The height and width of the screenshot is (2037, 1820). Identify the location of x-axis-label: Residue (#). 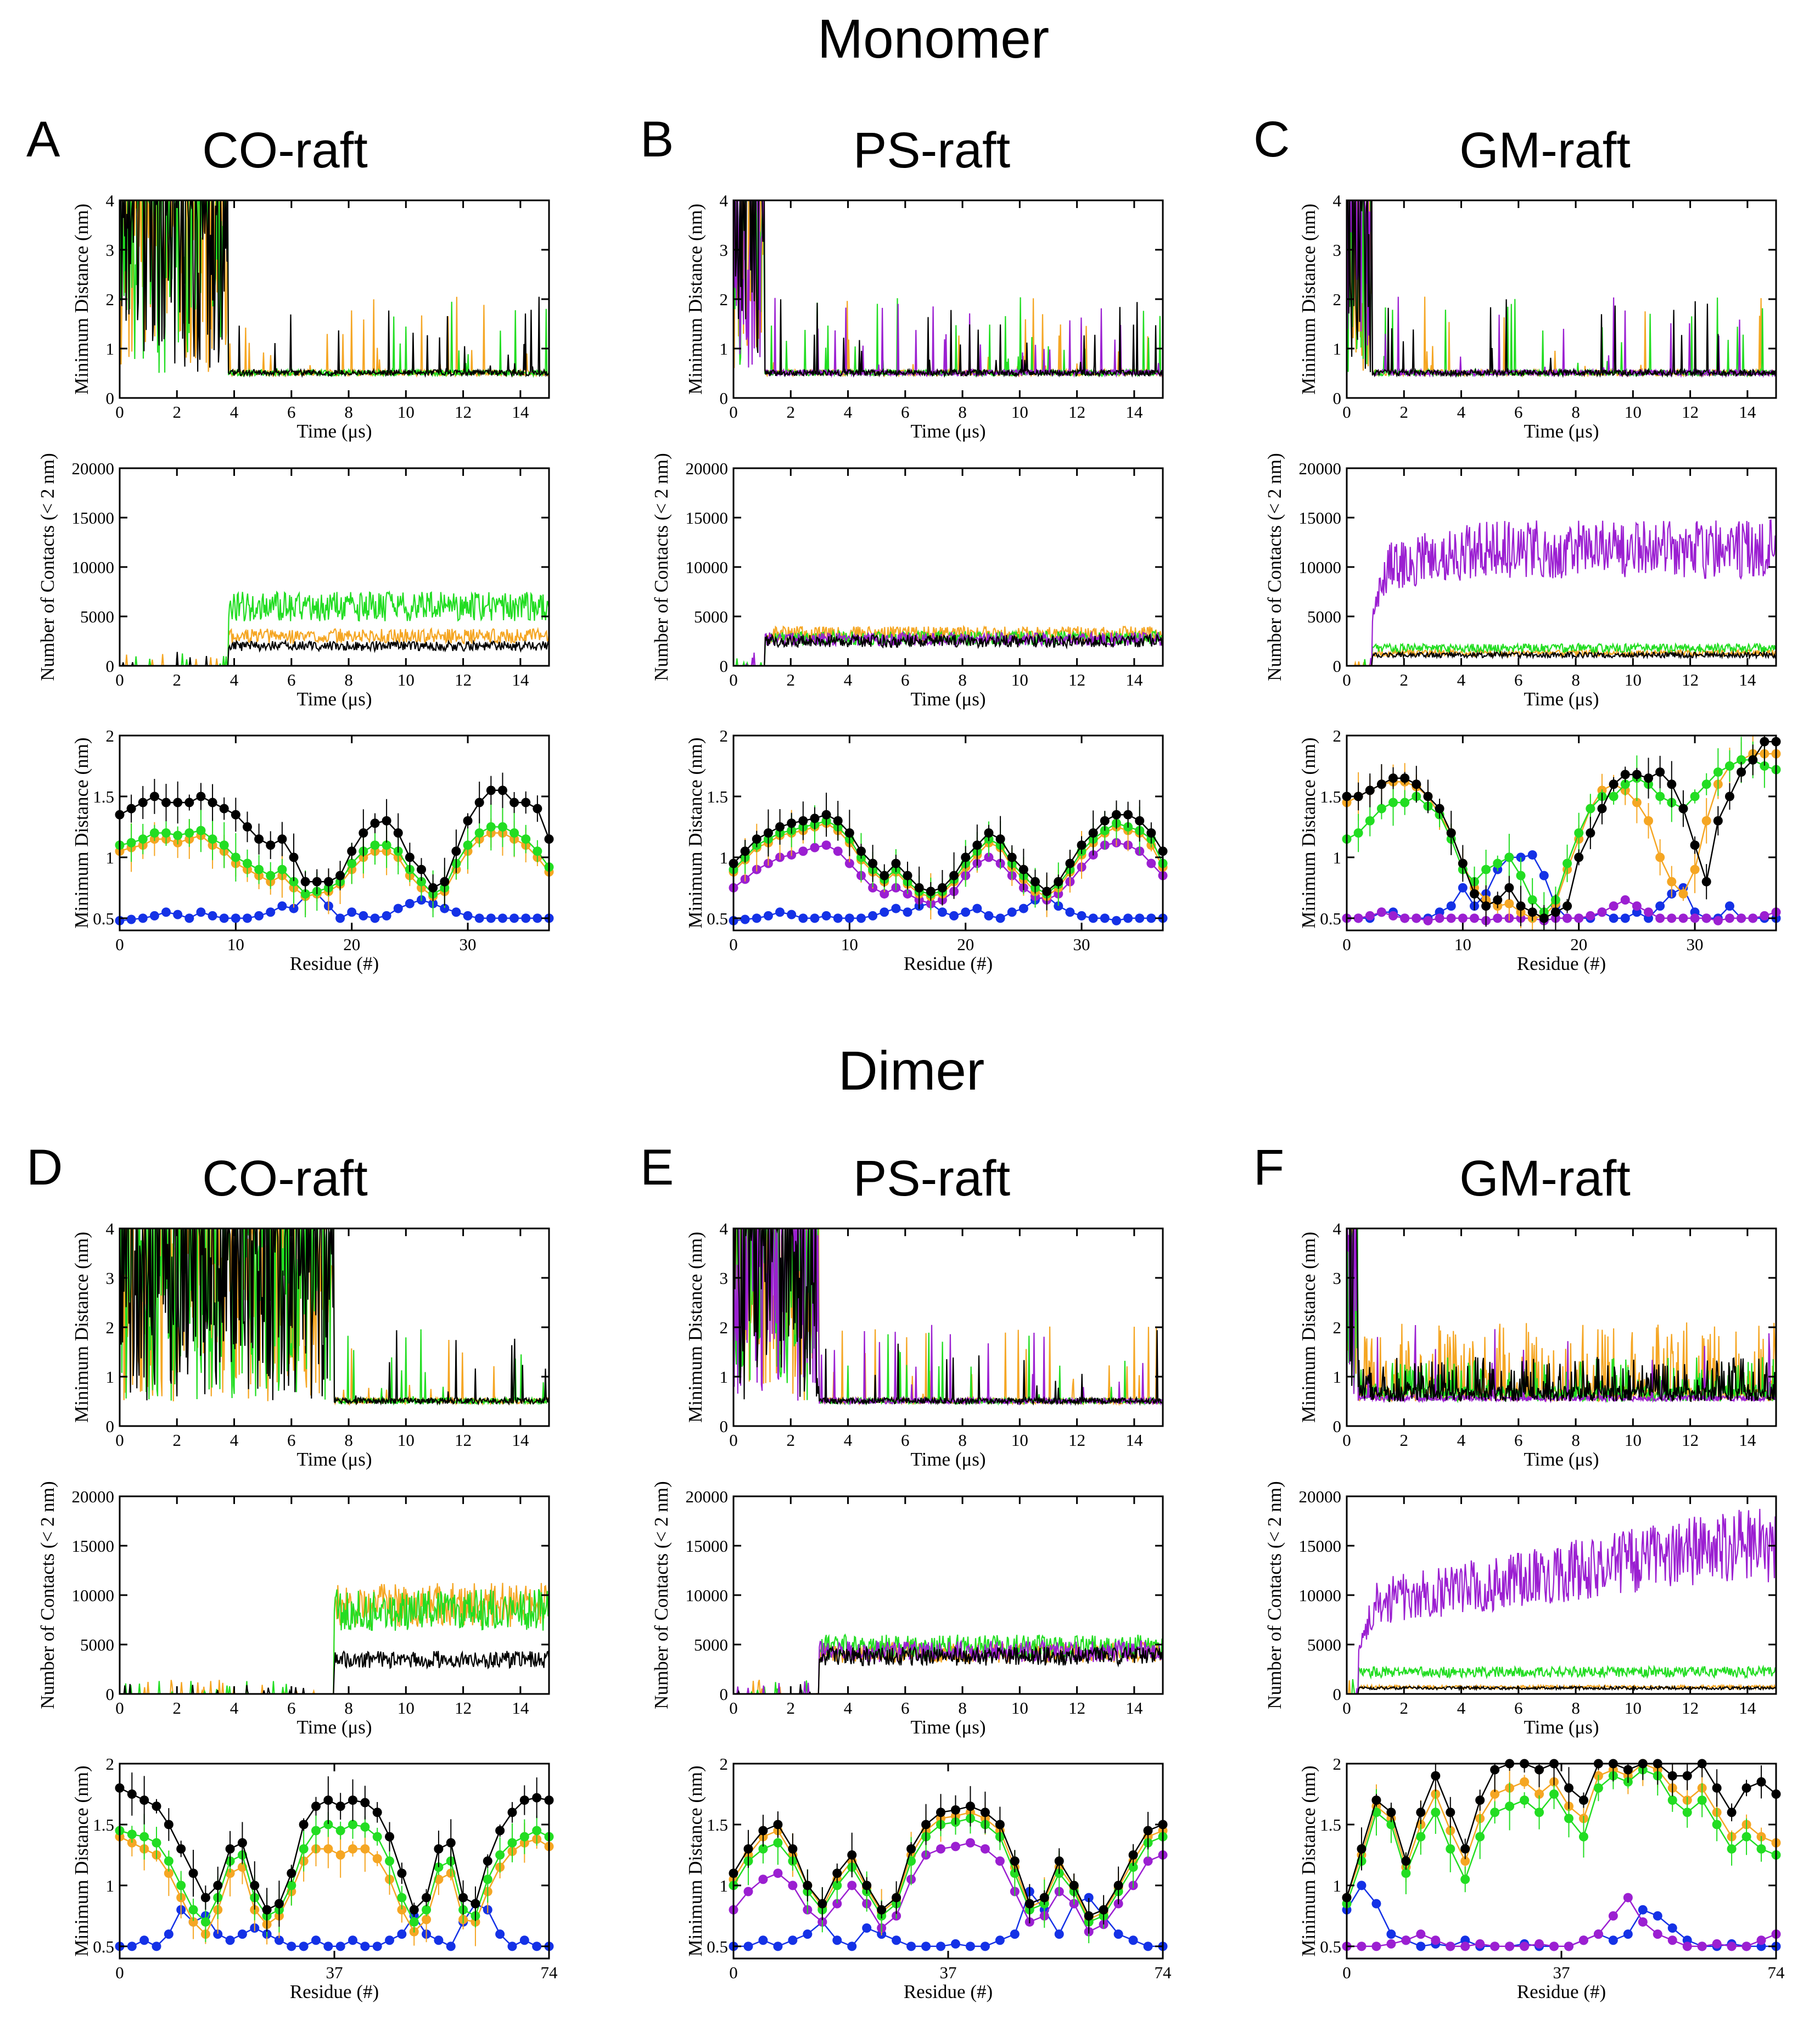
(949, 1992).